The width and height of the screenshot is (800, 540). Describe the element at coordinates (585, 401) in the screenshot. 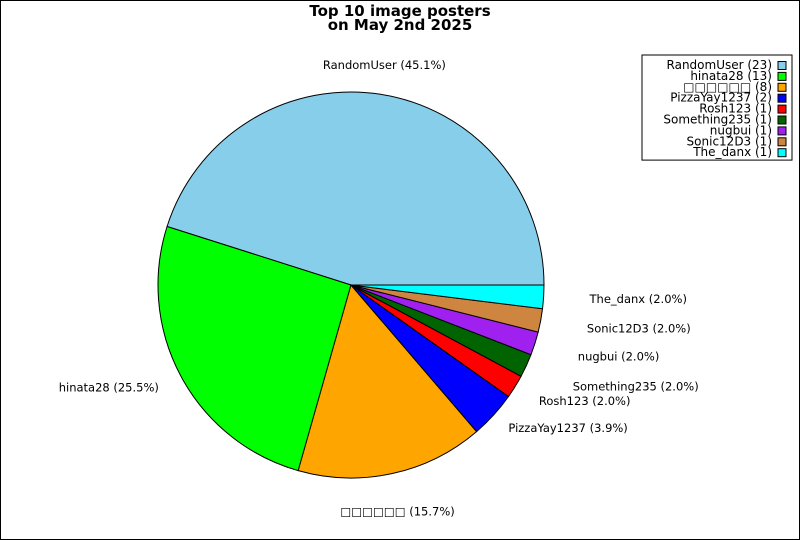

I see `slice-label: Rosh123 (2.0%)` at that location.